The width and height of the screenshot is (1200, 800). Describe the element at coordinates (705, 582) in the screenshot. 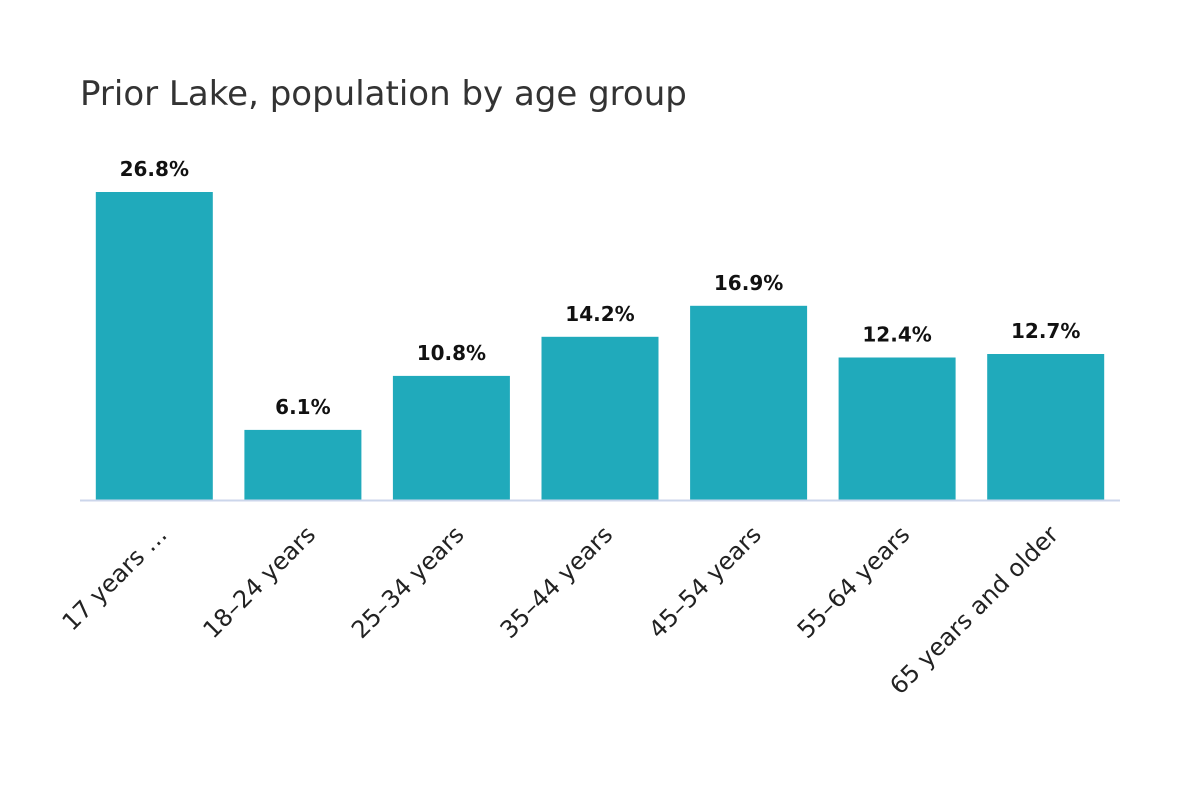

I see `x-tick-label-4: 45–54 years` at that location.